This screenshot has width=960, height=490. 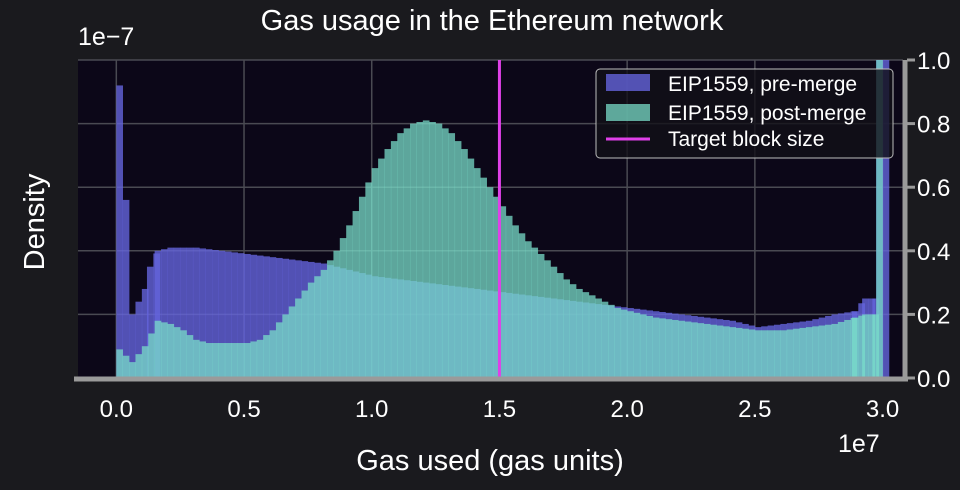 I want to click on x-scale-label: 1e7, so click(x=859, y=444).